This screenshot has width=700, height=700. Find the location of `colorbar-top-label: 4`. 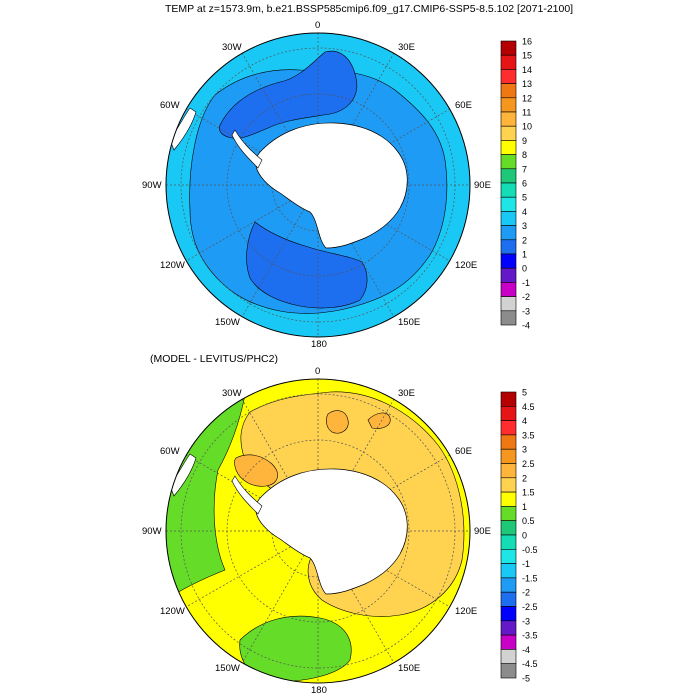

colorbar-top-label: 4 is located at coordinates (524, 212).